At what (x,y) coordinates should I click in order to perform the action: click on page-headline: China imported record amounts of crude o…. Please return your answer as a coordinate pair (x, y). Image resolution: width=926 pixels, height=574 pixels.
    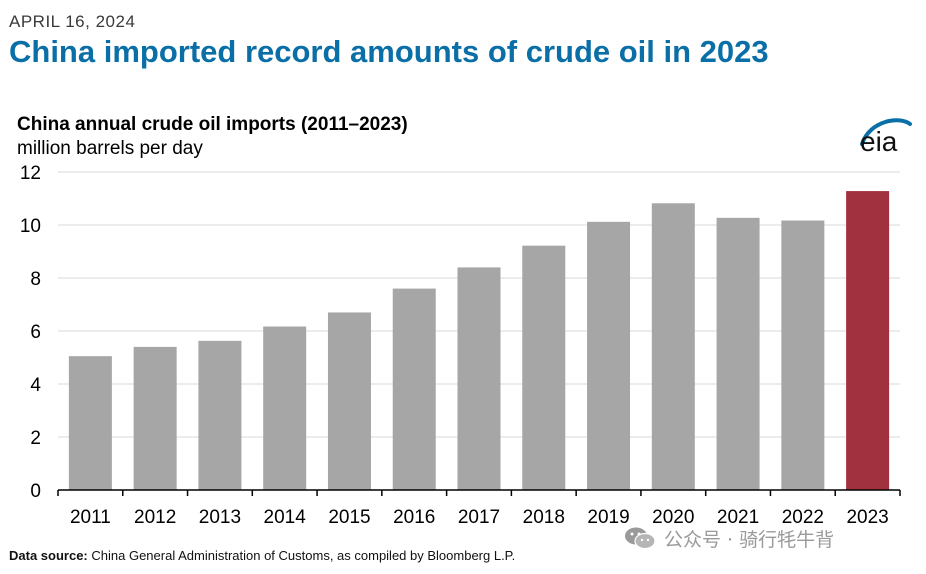
    Looking at the image, I should click on (389, 51).